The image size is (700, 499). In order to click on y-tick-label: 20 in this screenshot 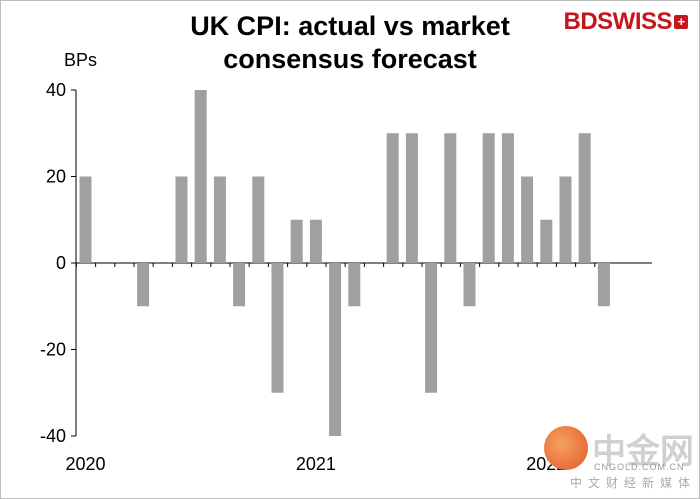, I will do `click(56, 177)`.